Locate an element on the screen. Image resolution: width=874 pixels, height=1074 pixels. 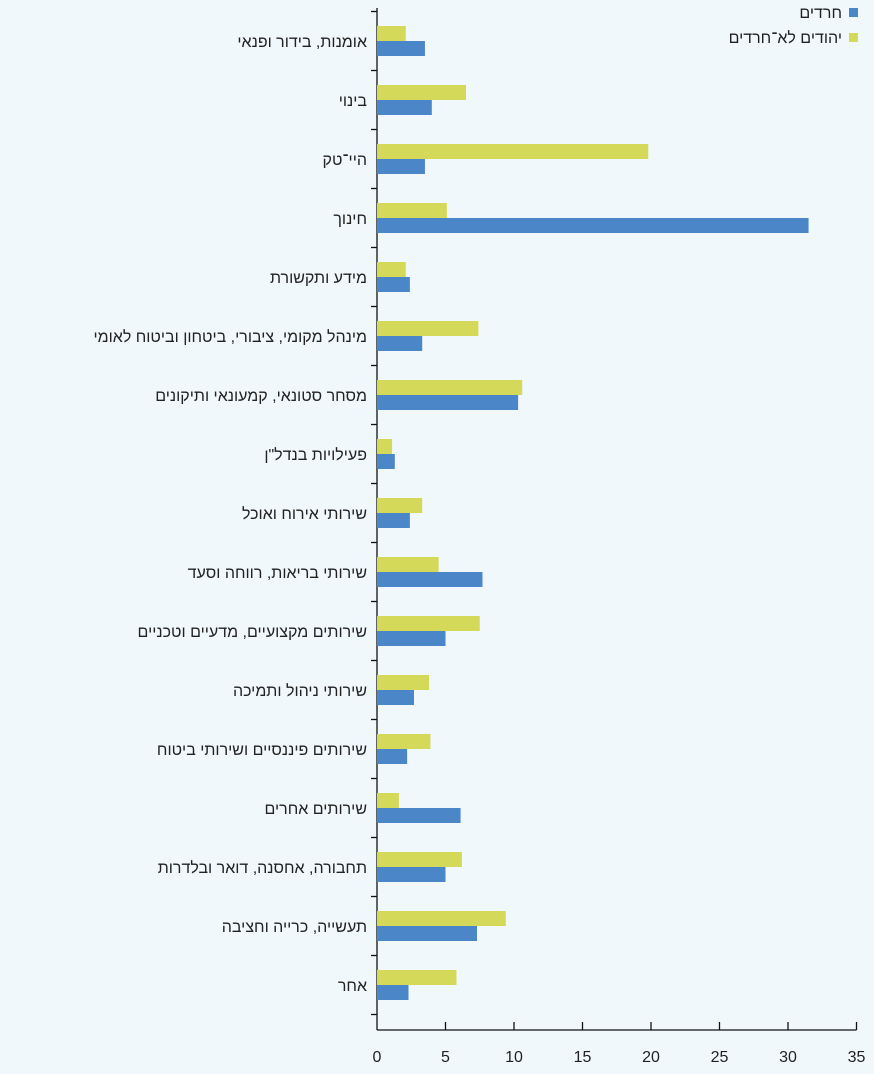
category-label: מסחר סטונאי, קמעונאי ותיקונים is located at coordinates (261, 396).